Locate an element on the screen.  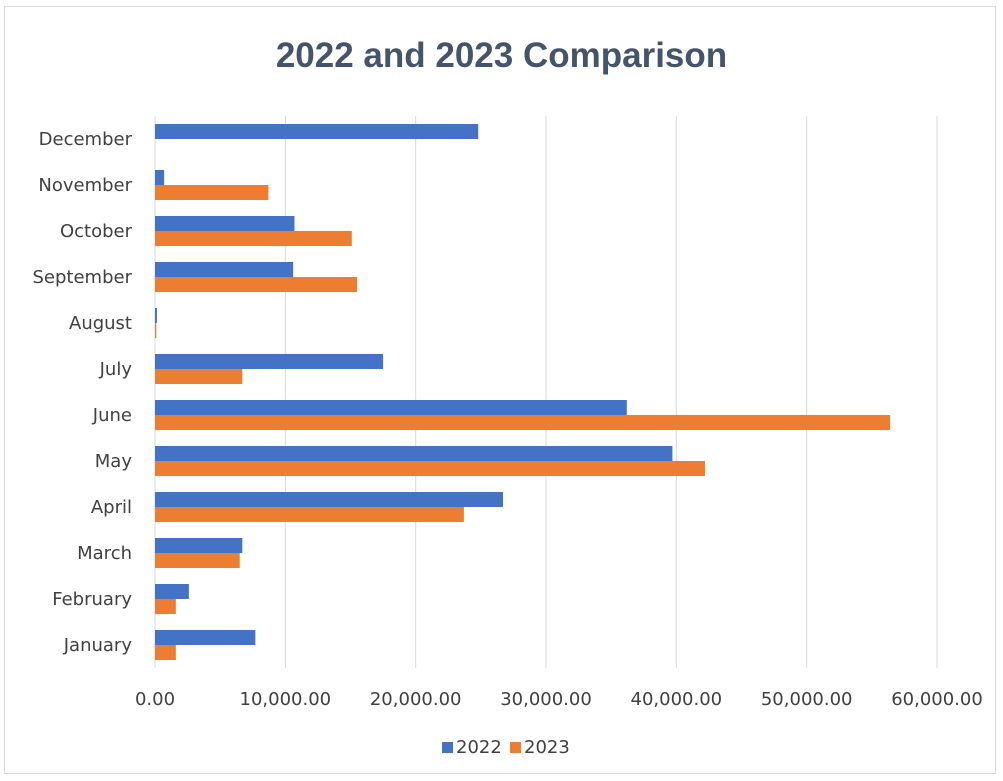
bar-2023-september is located at coordinates (256, 284).